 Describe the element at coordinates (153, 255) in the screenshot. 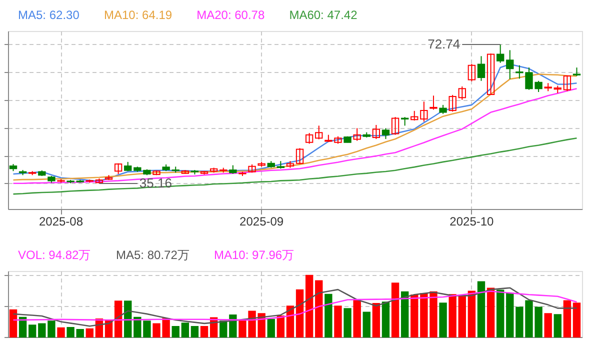

I see `text: MA5: 80.72万` at that location.